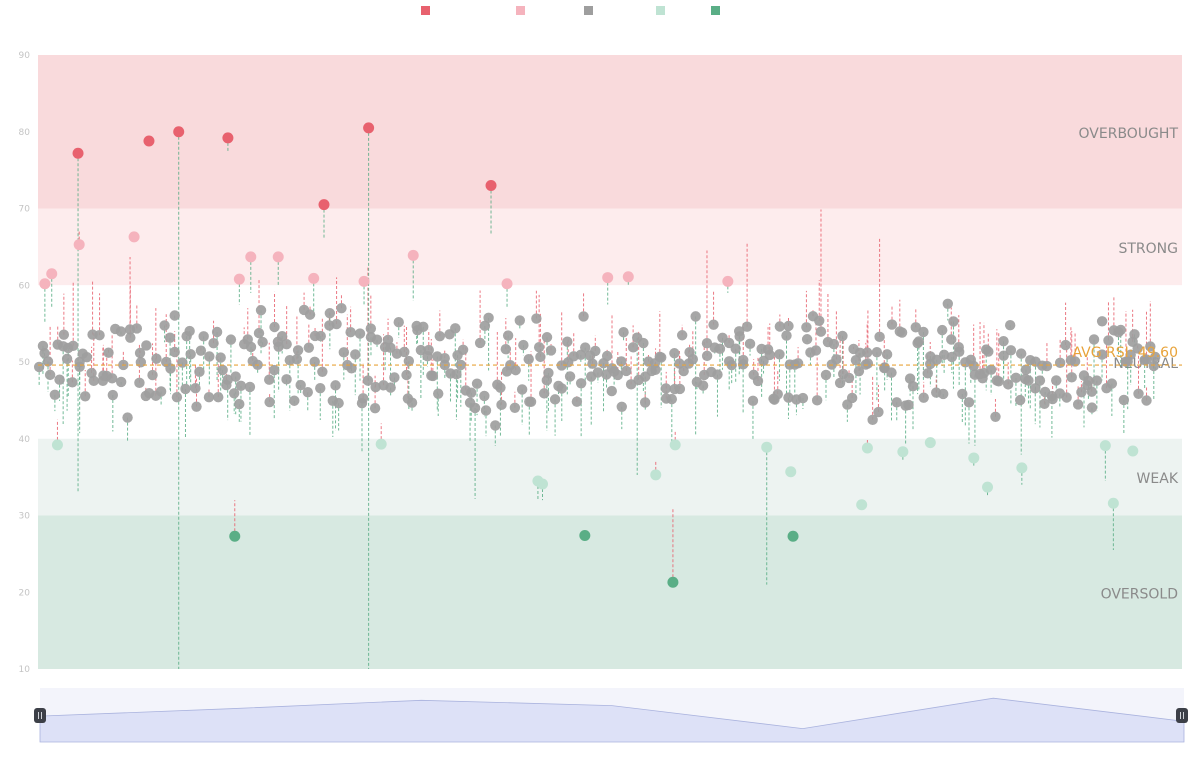  I want to click on navigator-right-handle, so click(1182, 715).